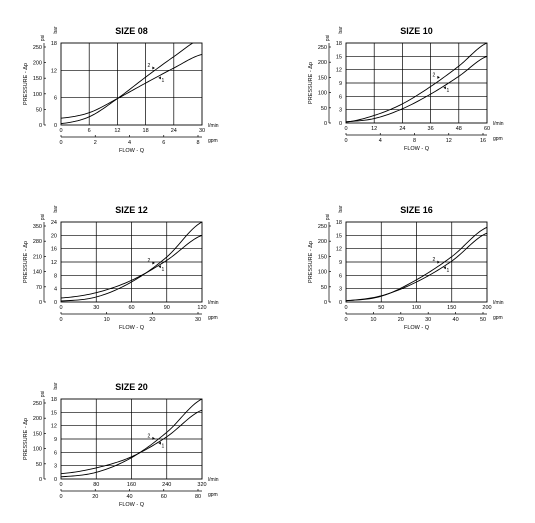 The width and height of the screenshot is (535, 523). What do you see at coordinates (95, 143) in the screenshot?
I see `x-tick-gpm: 2` at bounding box center [95, 143].